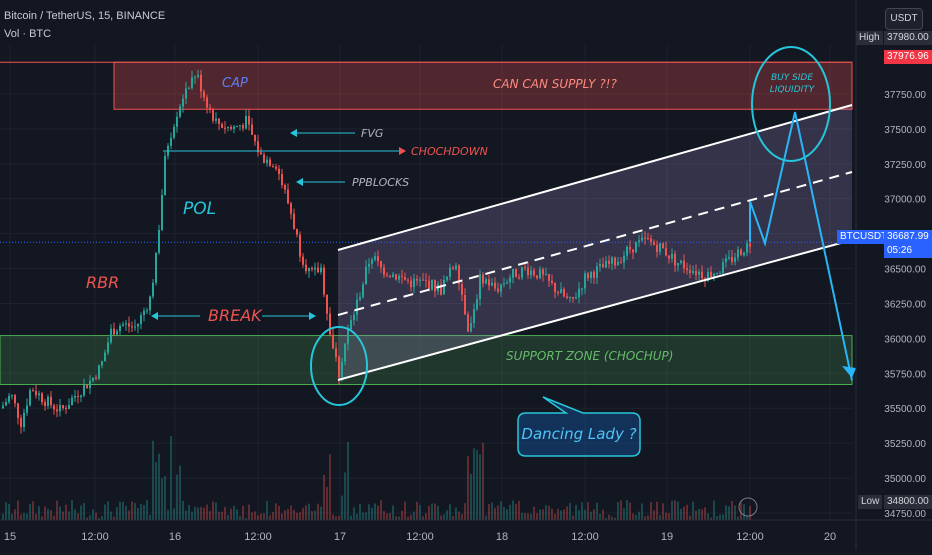  Describe the element at coordinates (748, 507) in the screenshot. I see `lightning-icon` at that location.